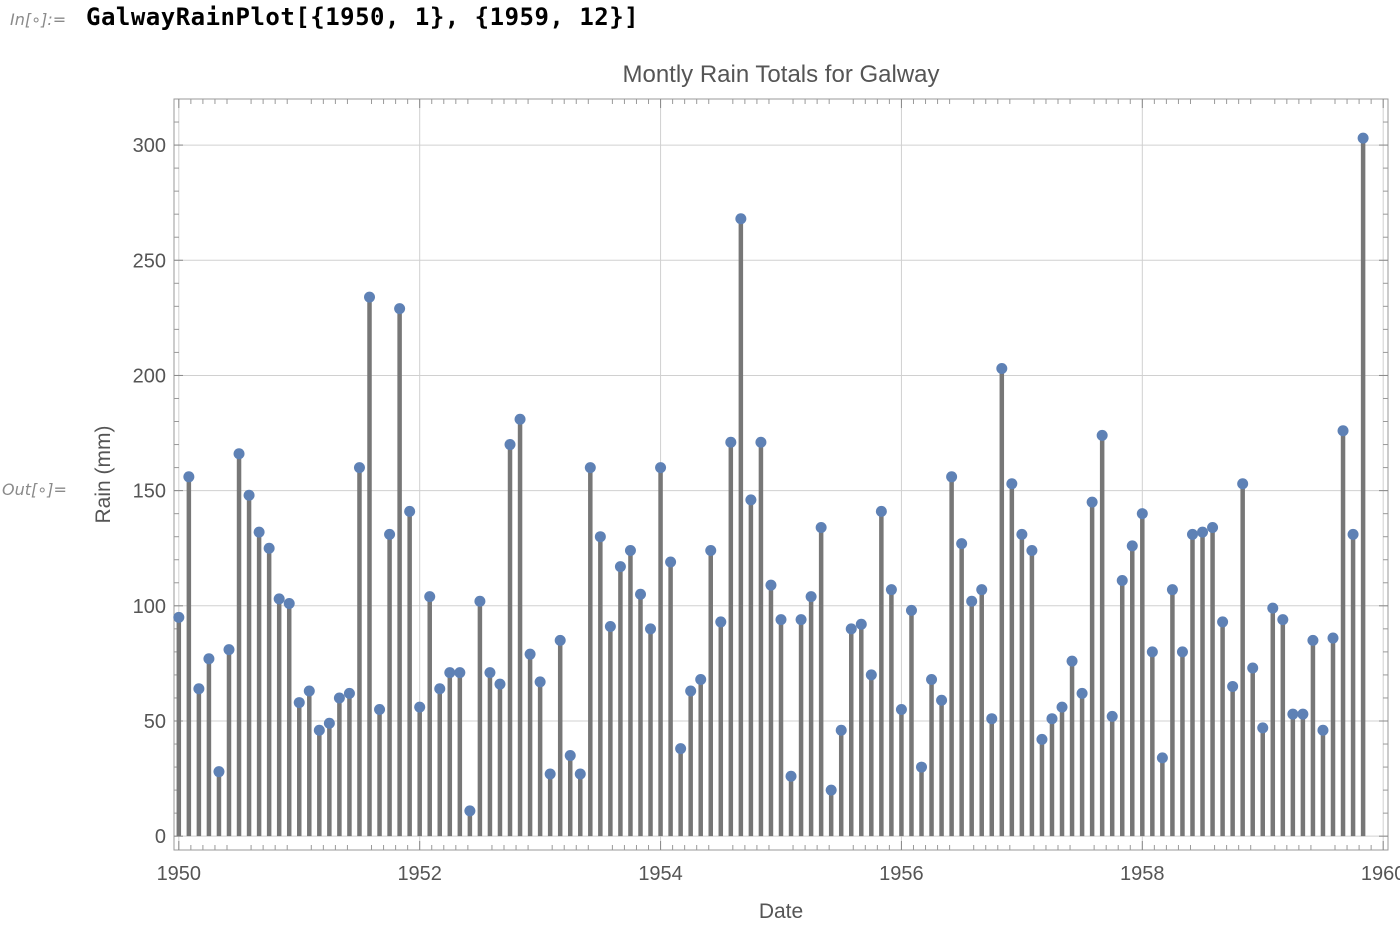 This screenshot has height=926, width=1400. I want to click on x-tick-label: 1956, so click(901, 874).